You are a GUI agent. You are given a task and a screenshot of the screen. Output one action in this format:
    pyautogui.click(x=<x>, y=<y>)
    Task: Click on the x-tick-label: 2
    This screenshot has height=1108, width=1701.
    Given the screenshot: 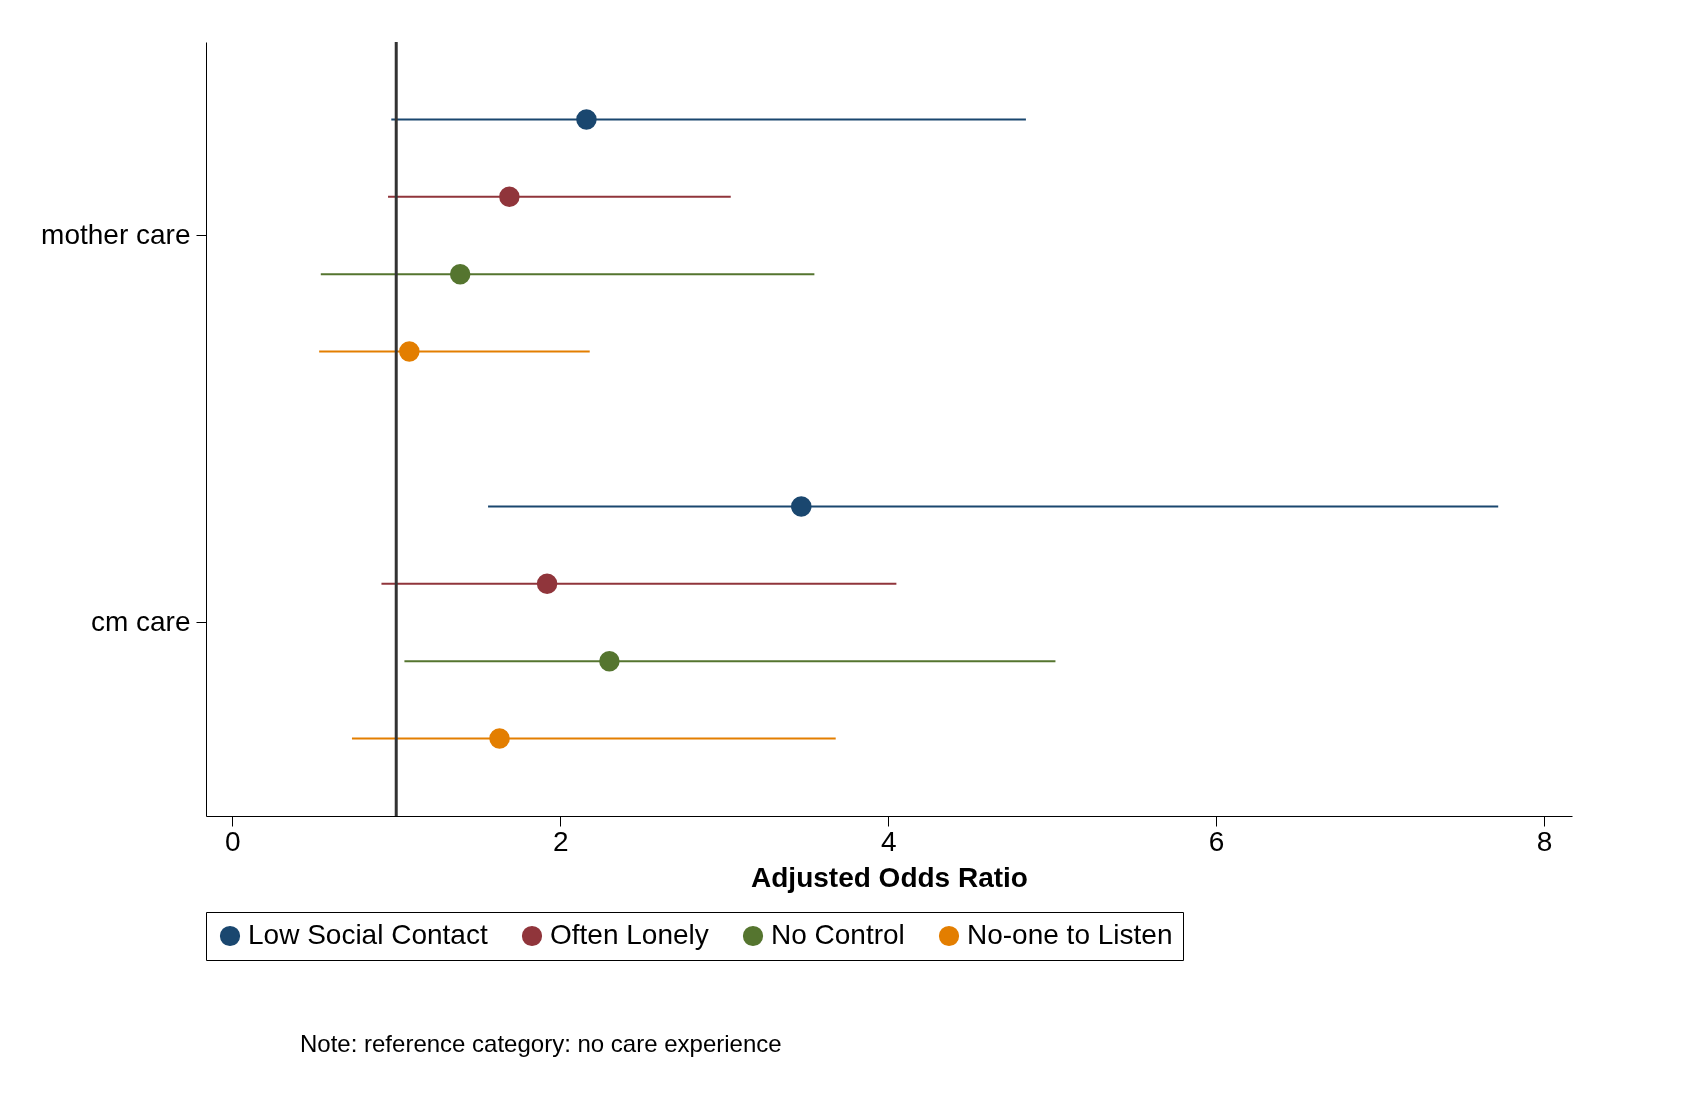 What is the action you would take?
    pyautogui.click(x=560, y=841)
    